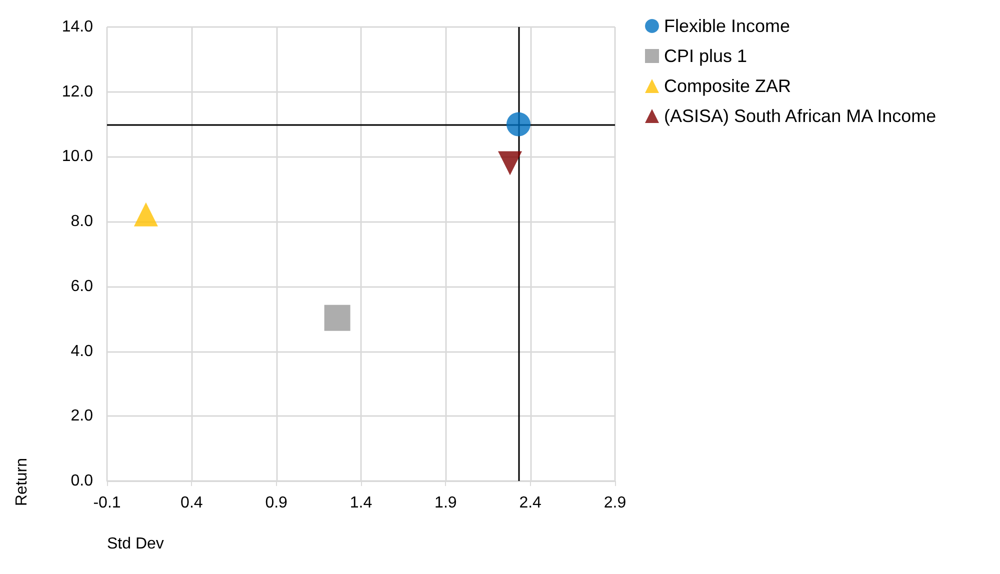 Image resolution: width=1000 pixels, height=574 pixels. Describe the element at coordinates (22, 482) in the screenshot. I see `y-axis-title: Return` at that location.